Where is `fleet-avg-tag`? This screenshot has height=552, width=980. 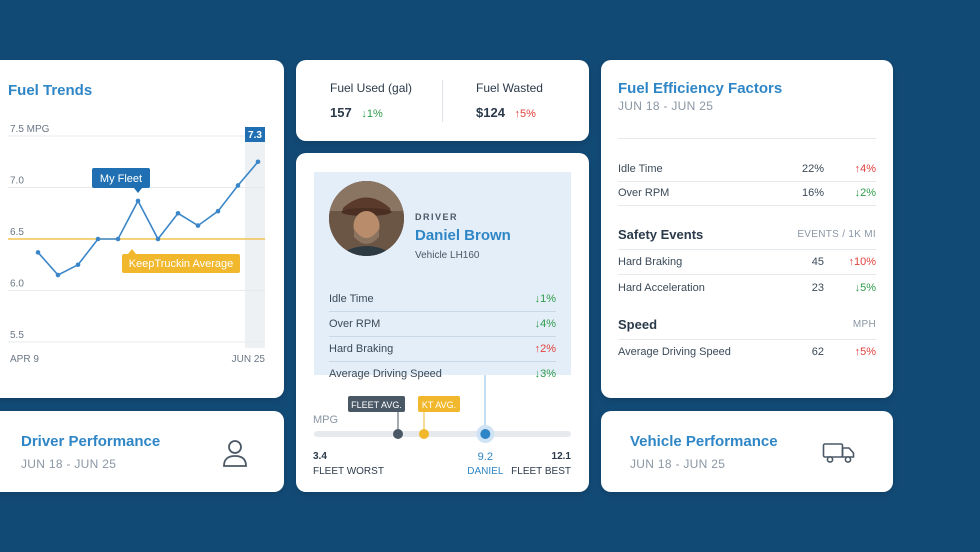
fleet-avg-tag is located at coordinates (376, 404).